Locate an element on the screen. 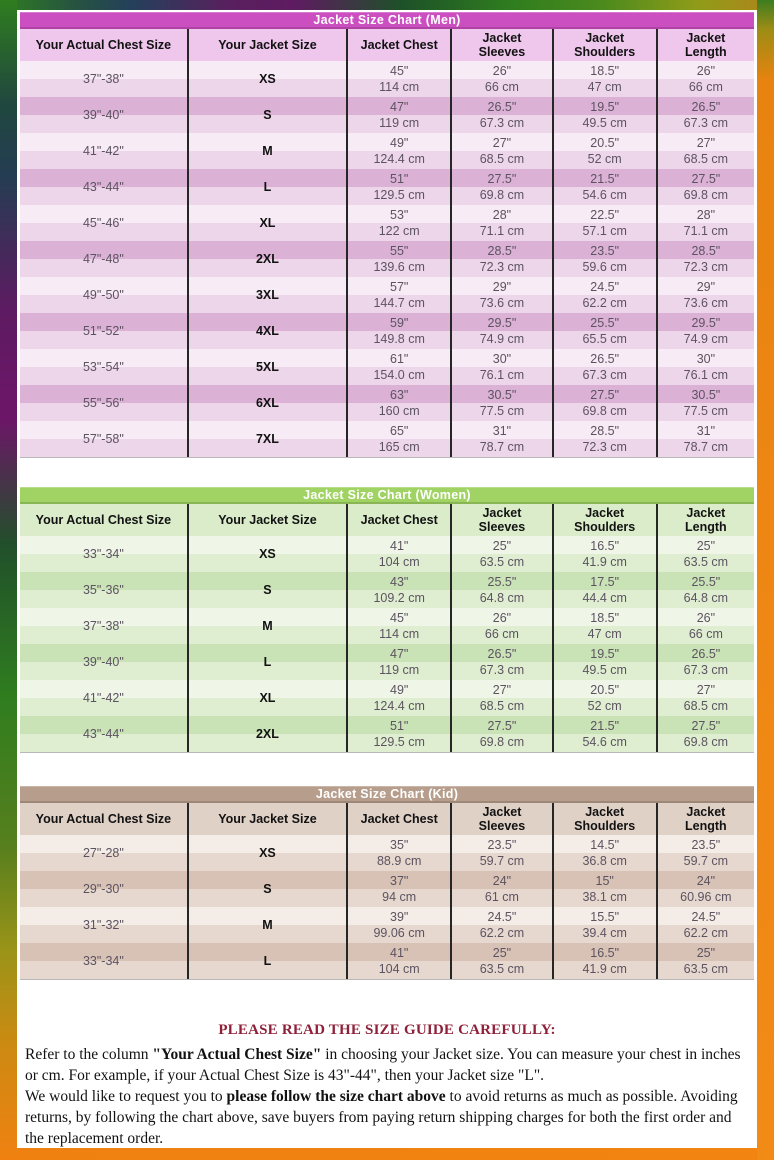 This screenshot has height=1160, width=774. frame-top-border is located at coordinates (387, 5).